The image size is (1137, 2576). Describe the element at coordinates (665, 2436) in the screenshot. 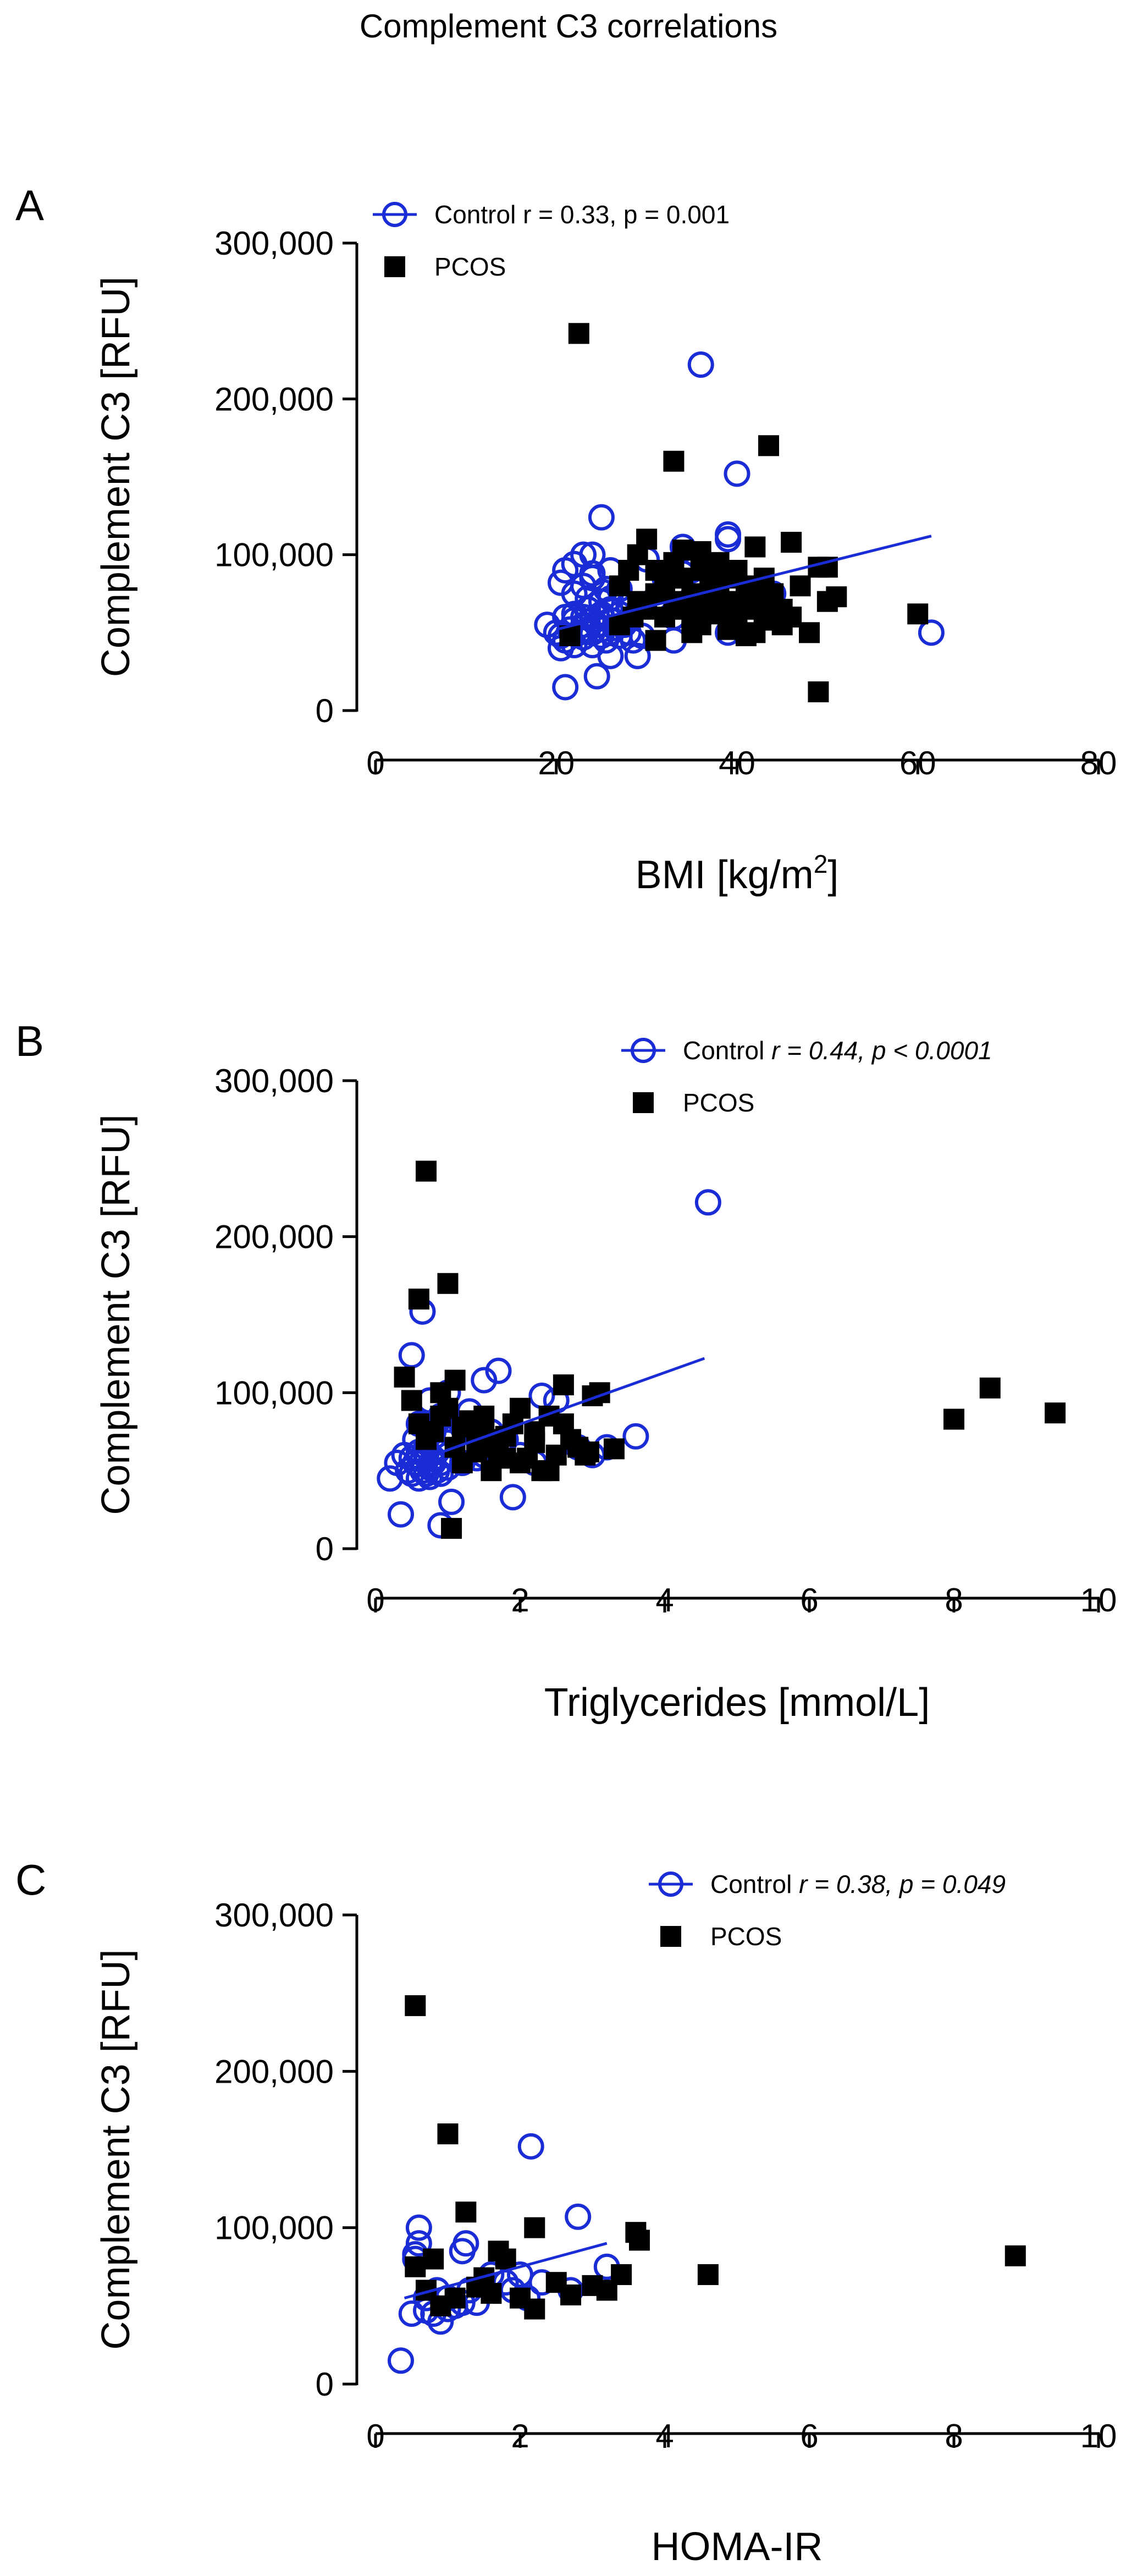

I see `x-tick-label: 4` at that location.